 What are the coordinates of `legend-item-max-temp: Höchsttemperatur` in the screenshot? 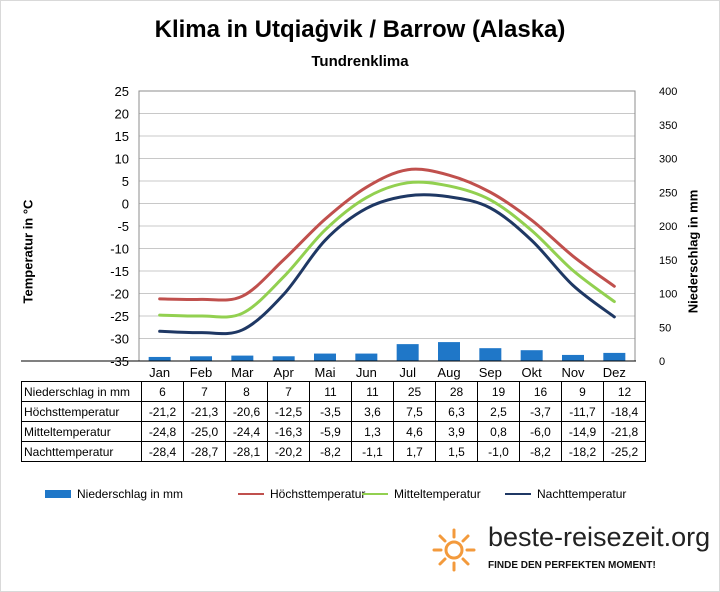 It's located at (301, 494).